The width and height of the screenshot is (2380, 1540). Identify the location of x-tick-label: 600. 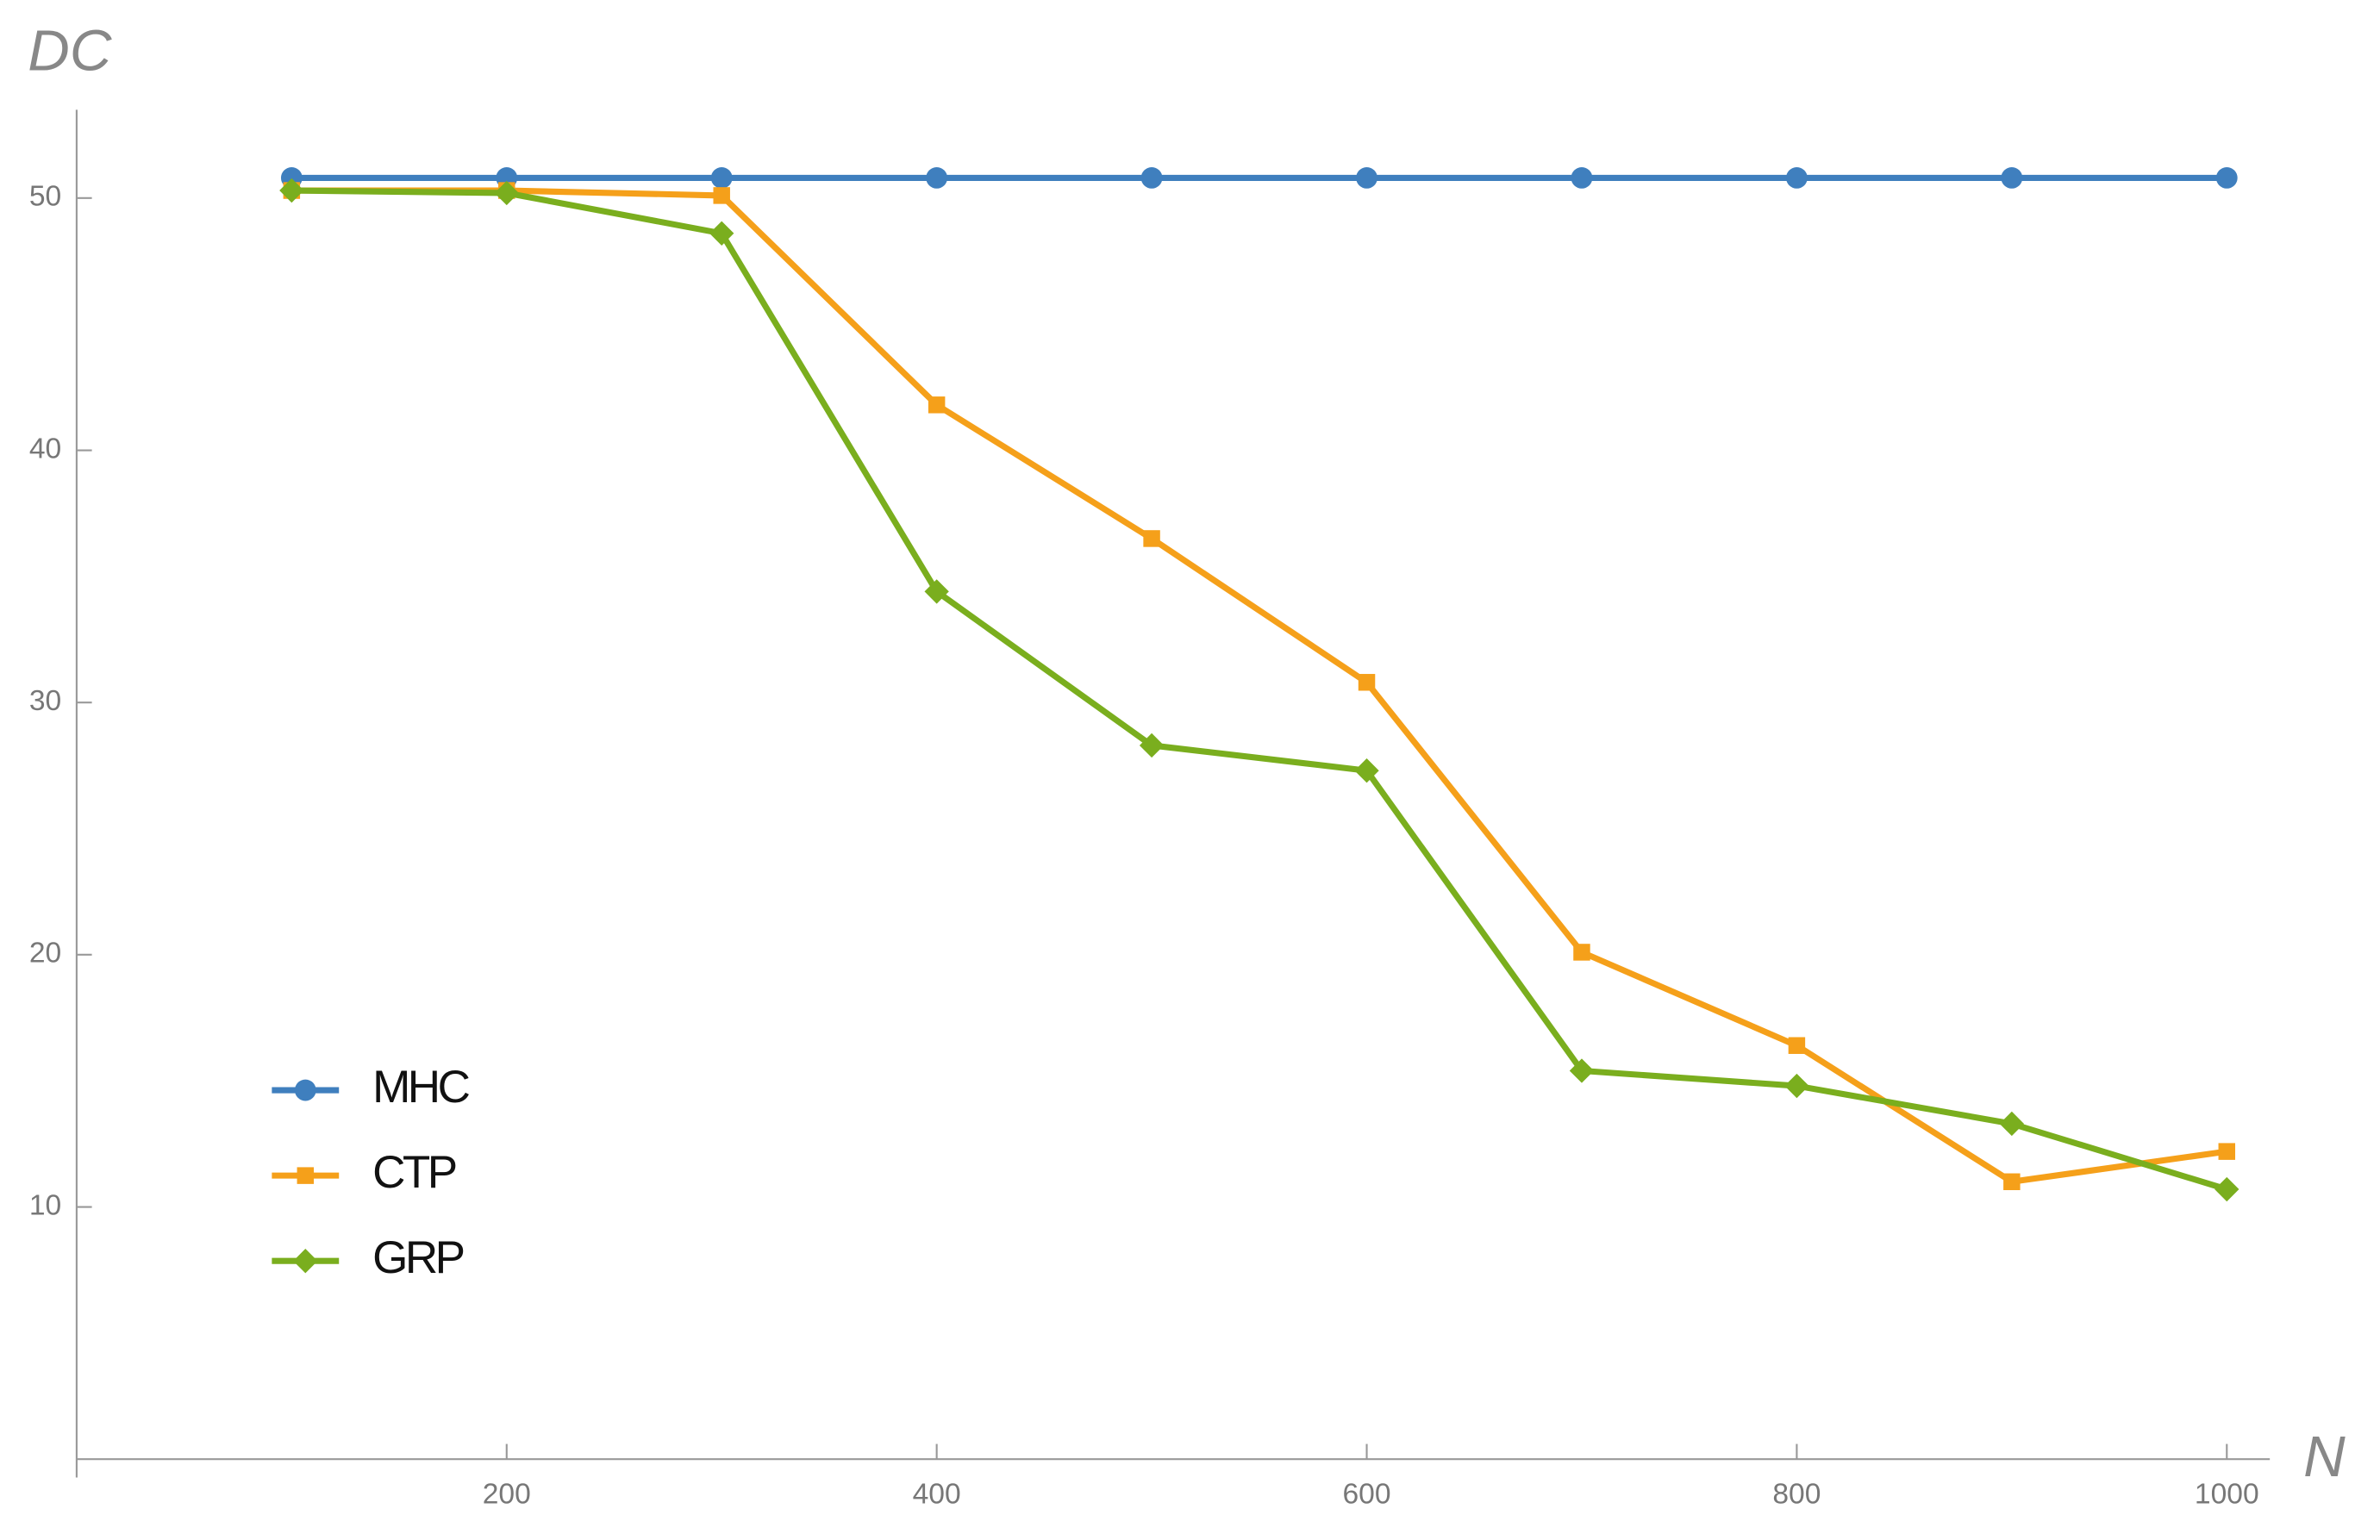
(1366, 1495).